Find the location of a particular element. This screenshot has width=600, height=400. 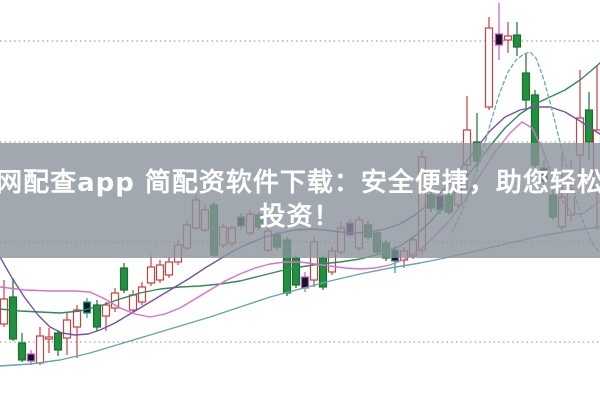

caption-line-2: 投资！ is located at coordinates (300, 216).